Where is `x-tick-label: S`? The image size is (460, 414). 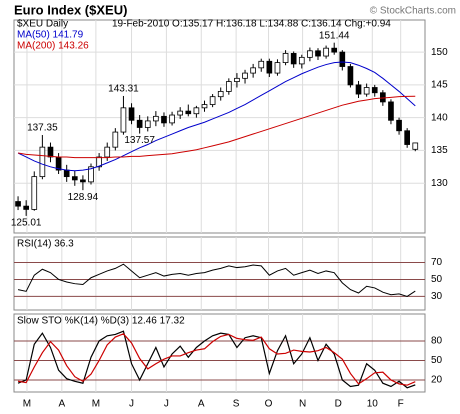
x-tick-label: S is located at coordinates (236, 404).